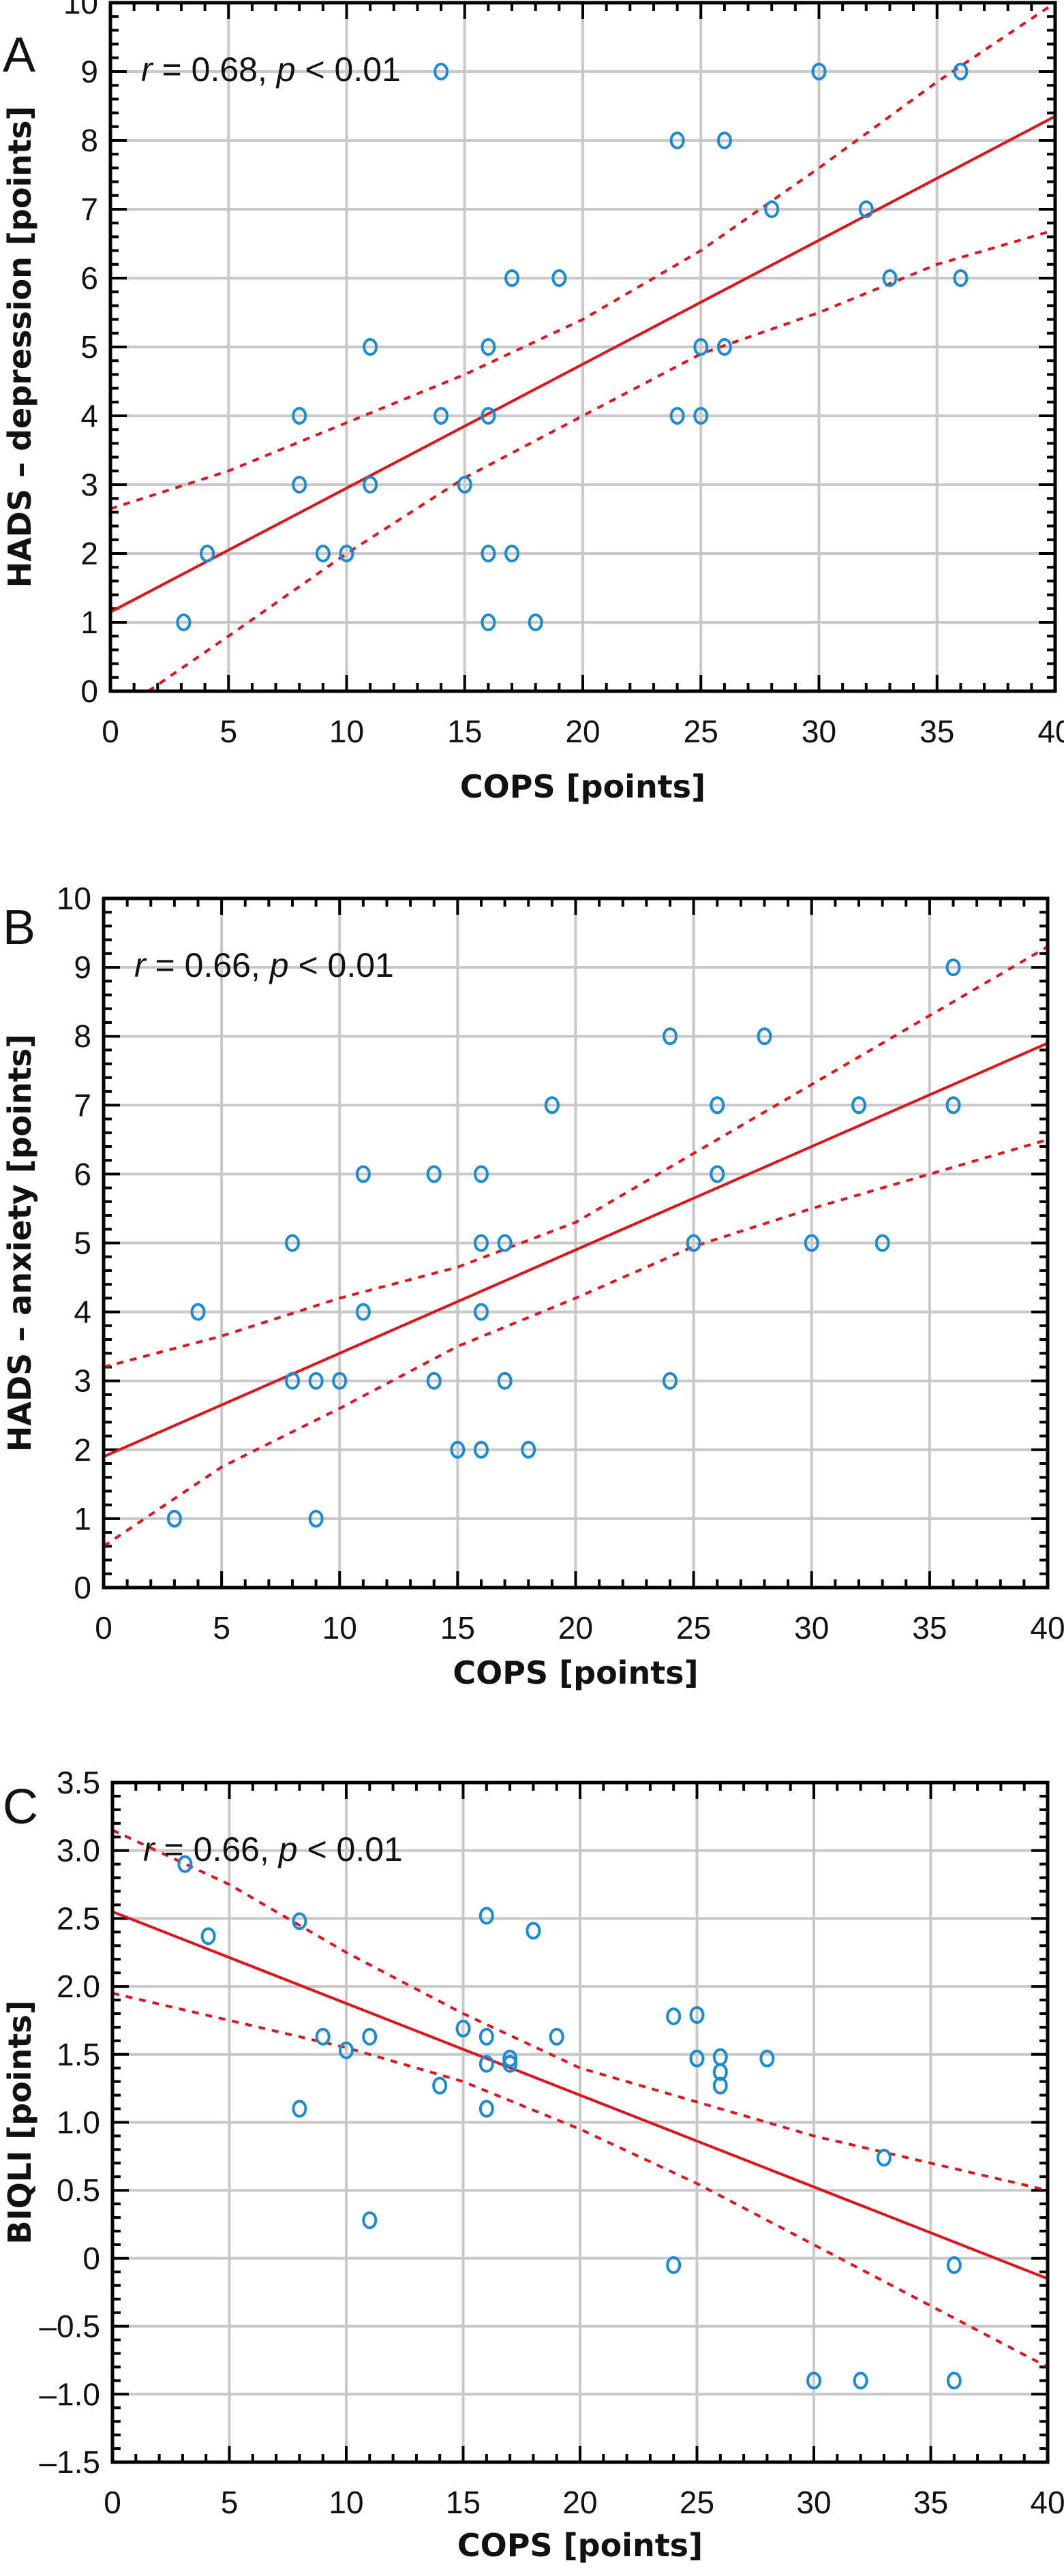 The image size is (1064, 2576). I want to click on y-tick-label: 1.0, so click(78, 2122).